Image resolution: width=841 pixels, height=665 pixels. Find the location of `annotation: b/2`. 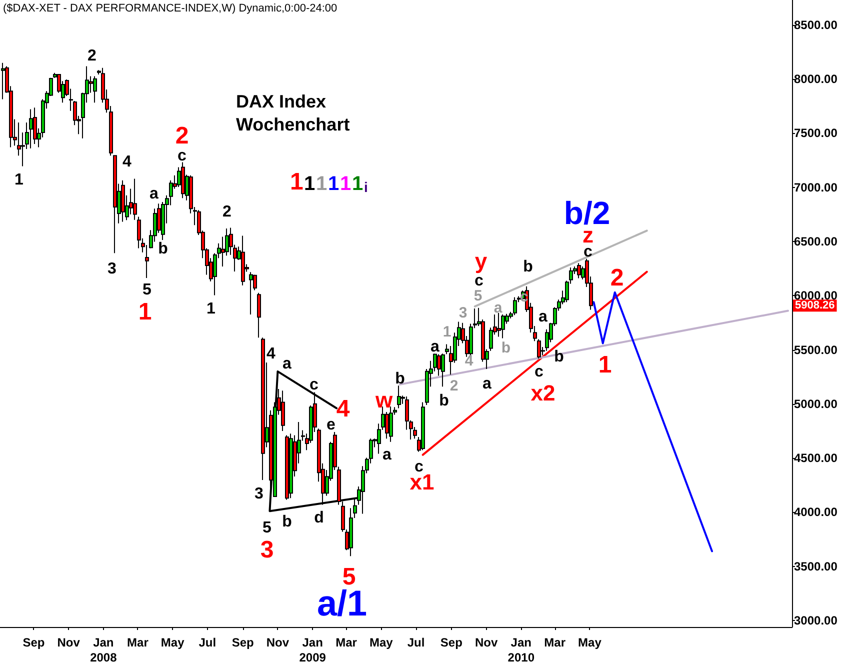

annotation: b/2 is located at coordinates (587, 213).